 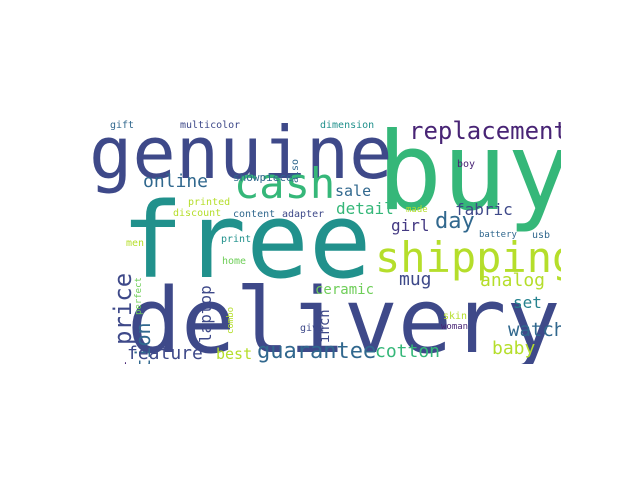 I want to click on word-detail: detail, so click(x=365, y=208).